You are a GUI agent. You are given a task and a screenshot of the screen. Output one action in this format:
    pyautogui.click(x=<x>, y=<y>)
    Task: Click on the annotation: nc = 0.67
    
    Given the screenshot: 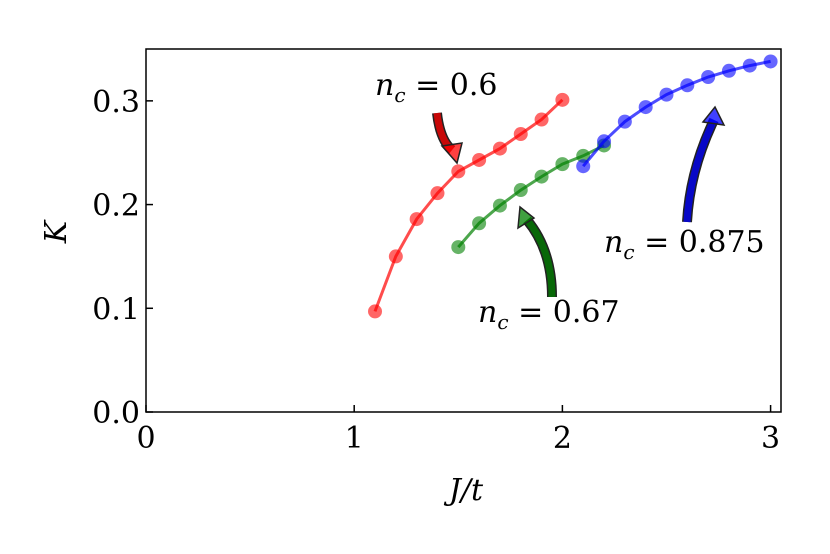 What is the action you would take?
    pyautogui.click(x=549, y=314)
    